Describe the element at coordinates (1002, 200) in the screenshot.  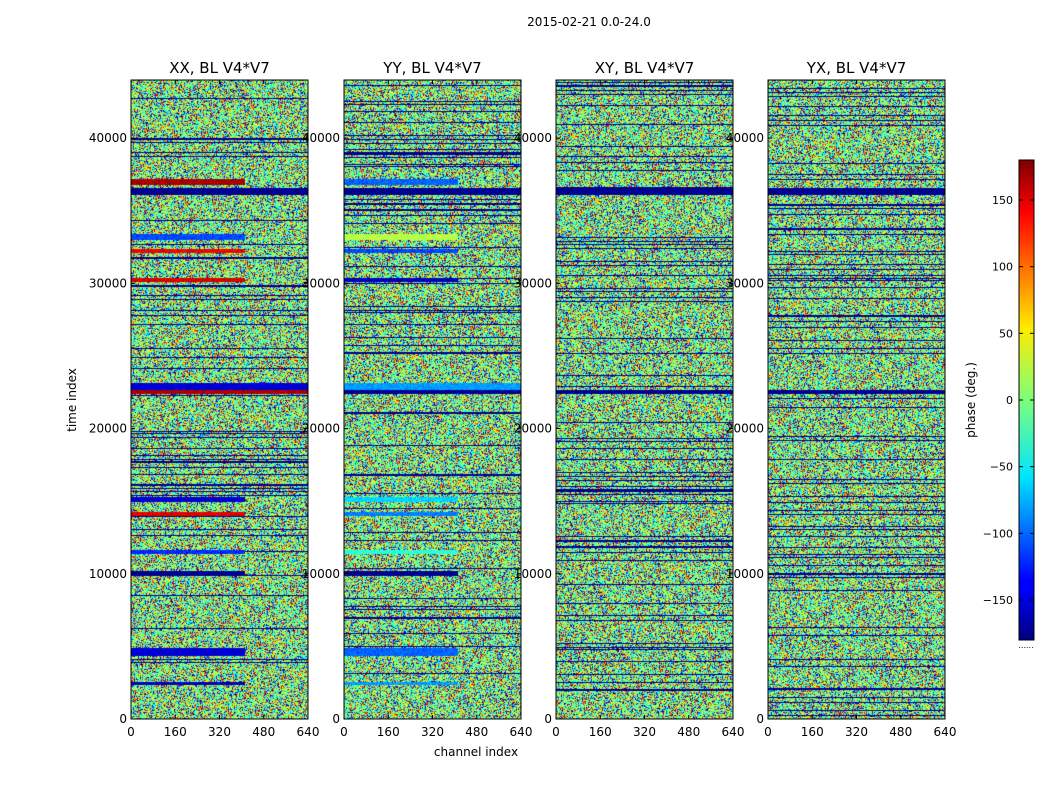
I see `colorbar-tick-label: 150` at that location.